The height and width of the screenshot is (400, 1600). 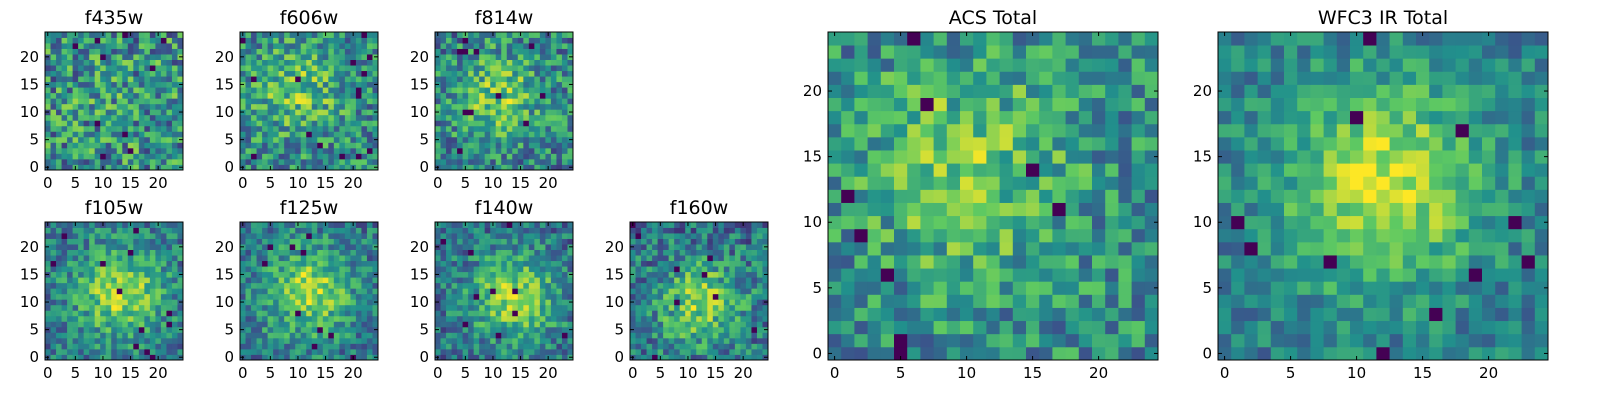 I want to click on panel-title: f160w, so click(x=699, y=208).